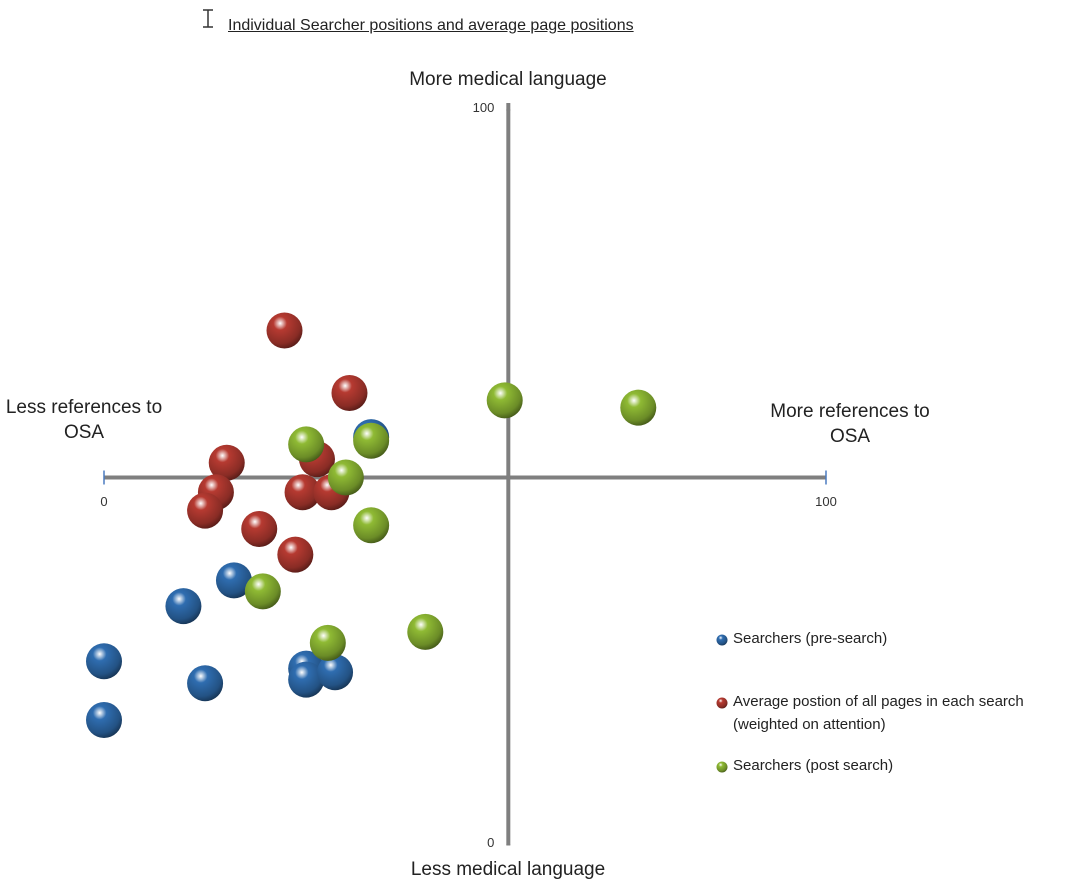 This screenshot has height=883, width=1090. What do you see at coordinates (508, 79) in the screenshot?
I see `y-top-label: More medical language` at bounding box center [508, 79].